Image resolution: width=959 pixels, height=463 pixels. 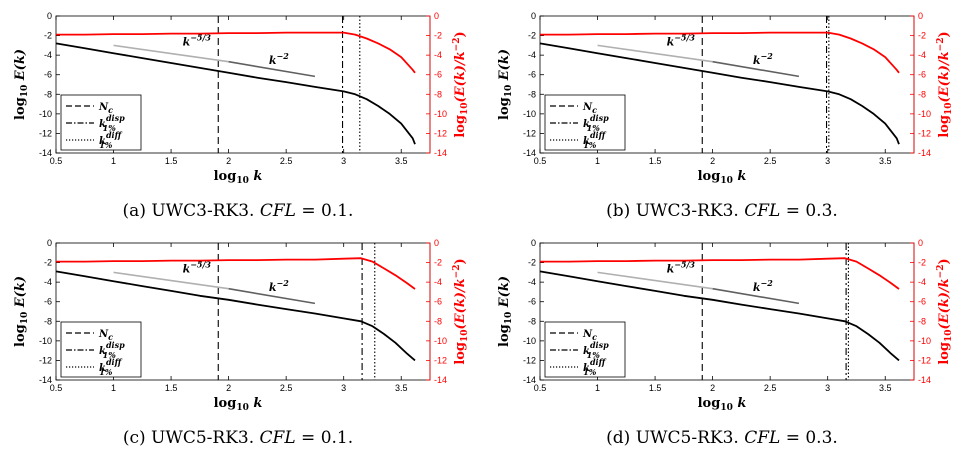 What do you see at coordinates (770, 161) in the screenshot?
I see `x-tick-label: 2.5` at bounding box center [770, 161].